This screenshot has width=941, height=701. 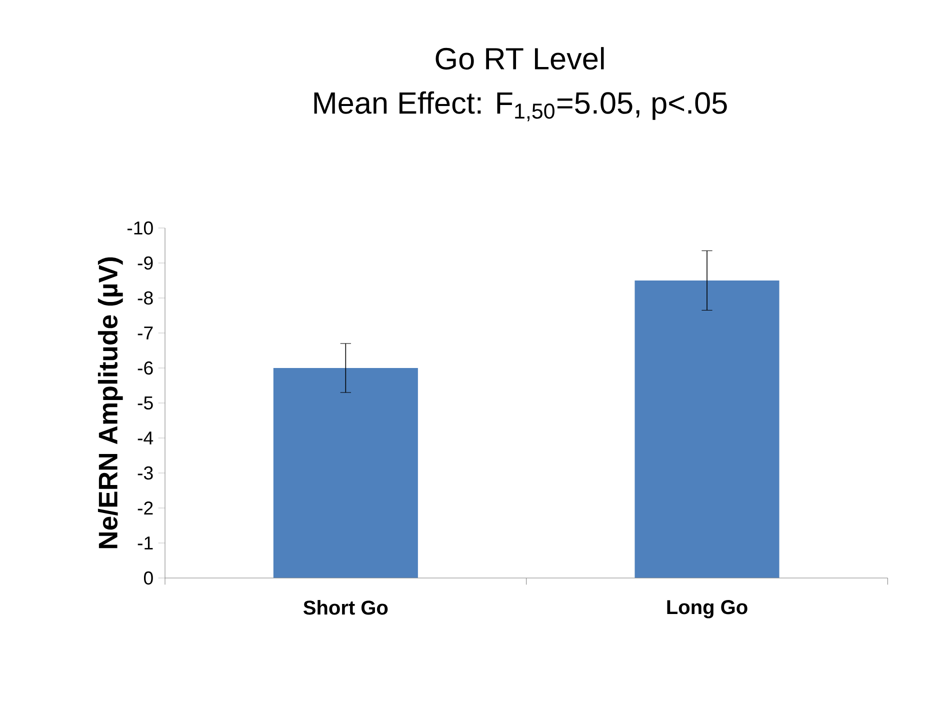 I want to click on y-tick-label: -9, so click(x=145, y=263).